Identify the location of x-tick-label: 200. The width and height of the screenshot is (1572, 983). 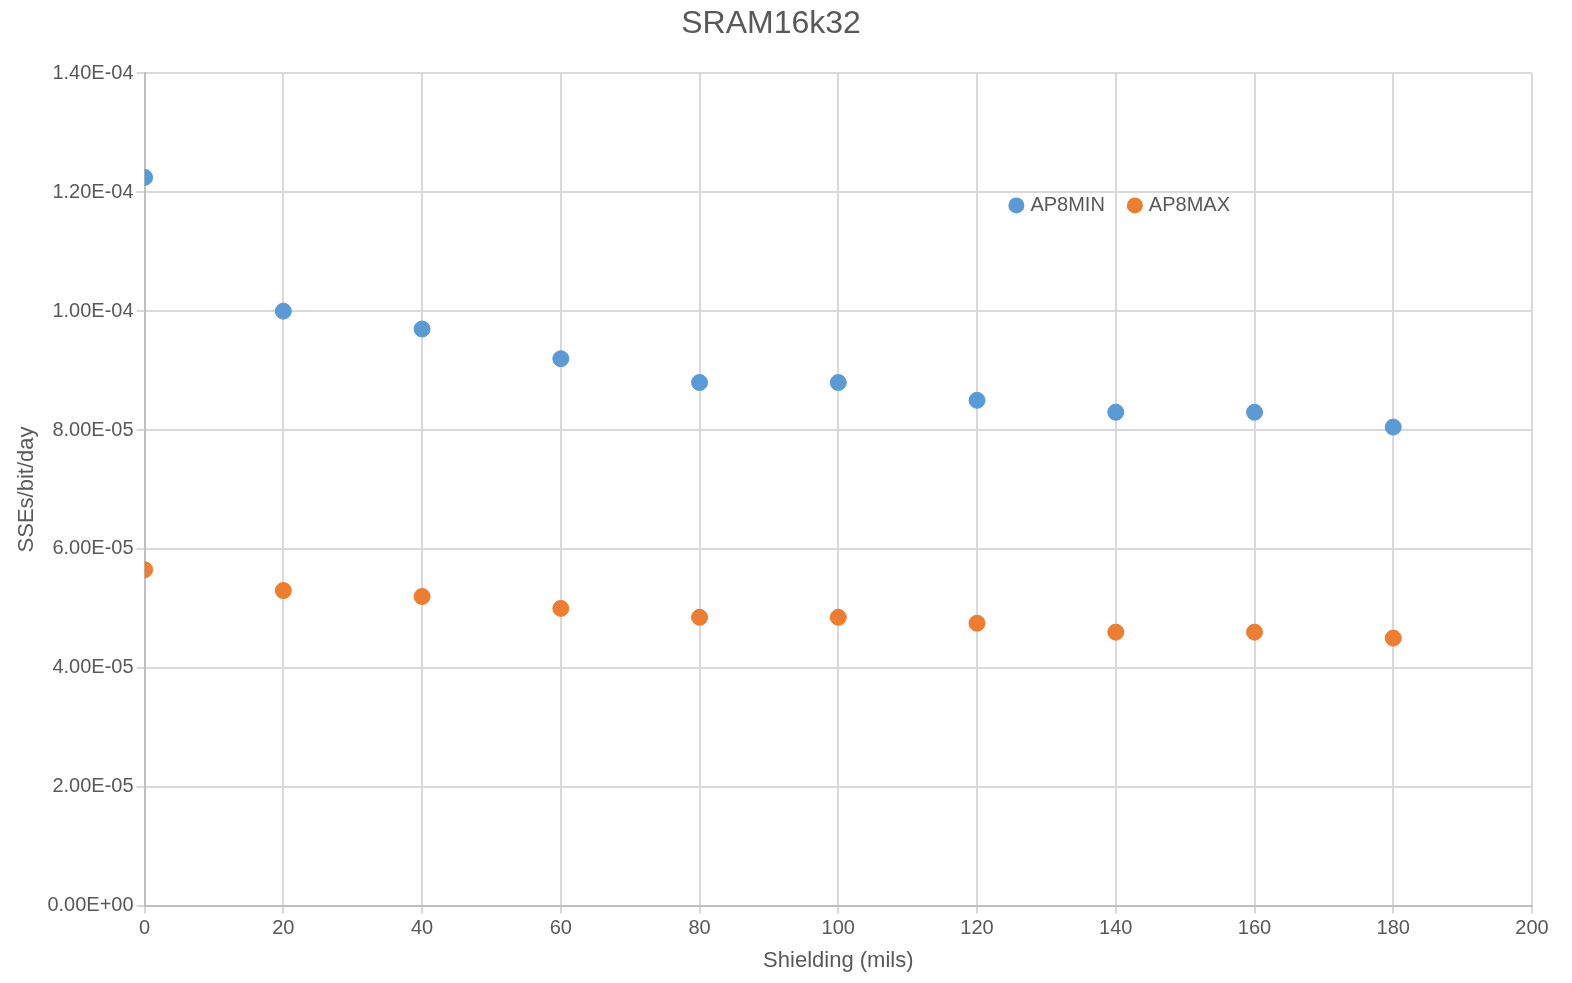
(1532, 927).